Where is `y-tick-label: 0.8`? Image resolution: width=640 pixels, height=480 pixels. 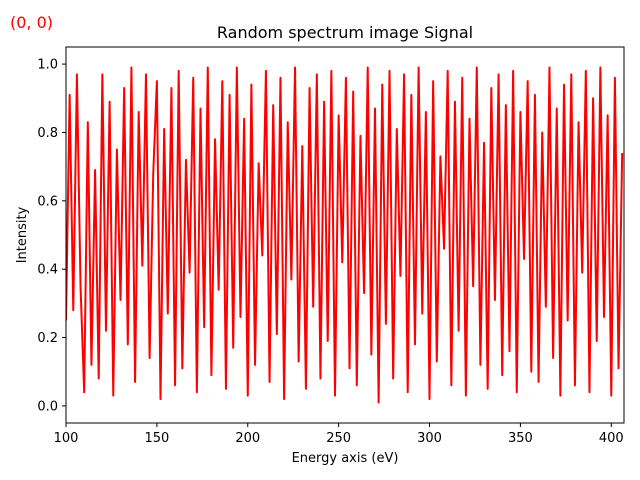 y-tick-label: 0.8 is located at coordinates (47, 133).